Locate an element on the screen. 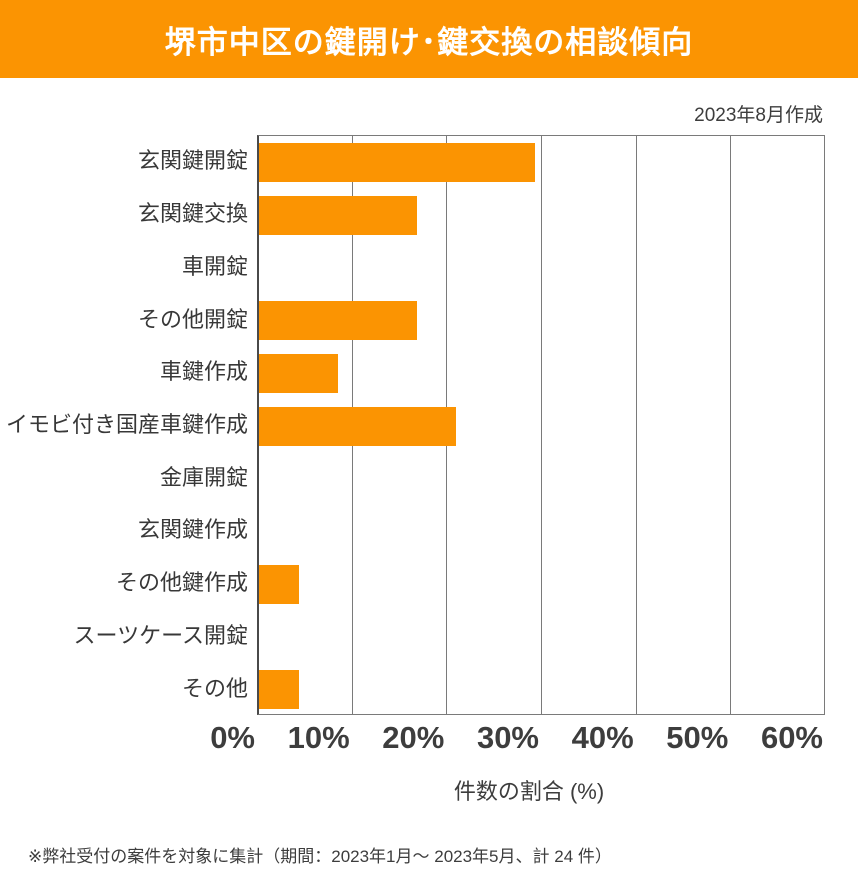 The image size is (858, 872). category-label: その他開錠 is located at coordinates (192, 319).